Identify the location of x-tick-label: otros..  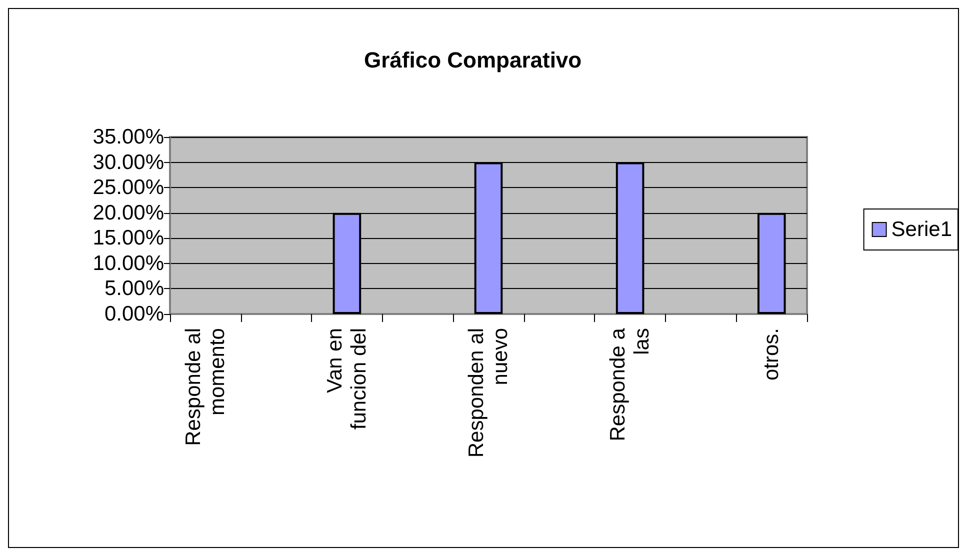
(772, 354).